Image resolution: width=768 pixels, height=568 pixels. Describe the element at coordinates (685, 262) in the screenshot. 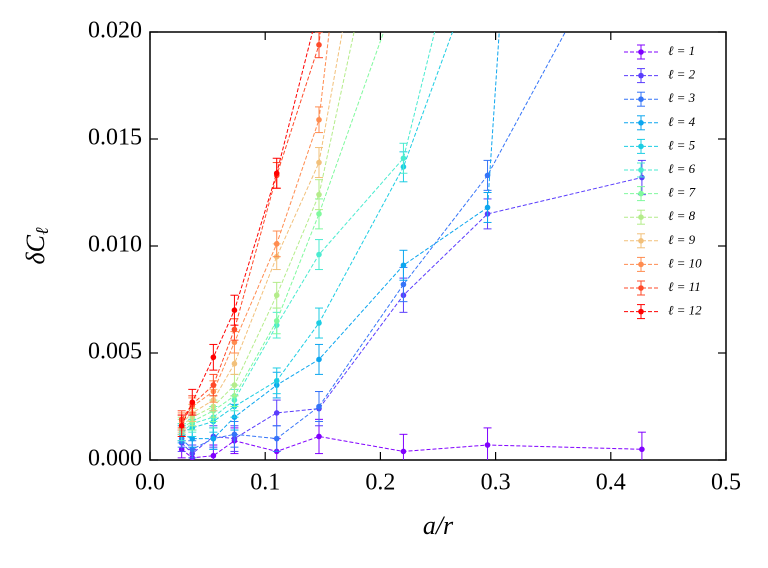

I see `legend-label: ℓ = 10` at that location.